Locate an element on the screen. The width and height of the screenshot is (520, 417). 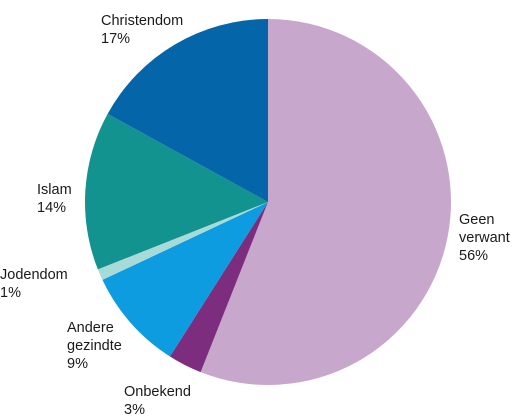
slice-name-label: Jodendom is located at coordinates (34, 275).